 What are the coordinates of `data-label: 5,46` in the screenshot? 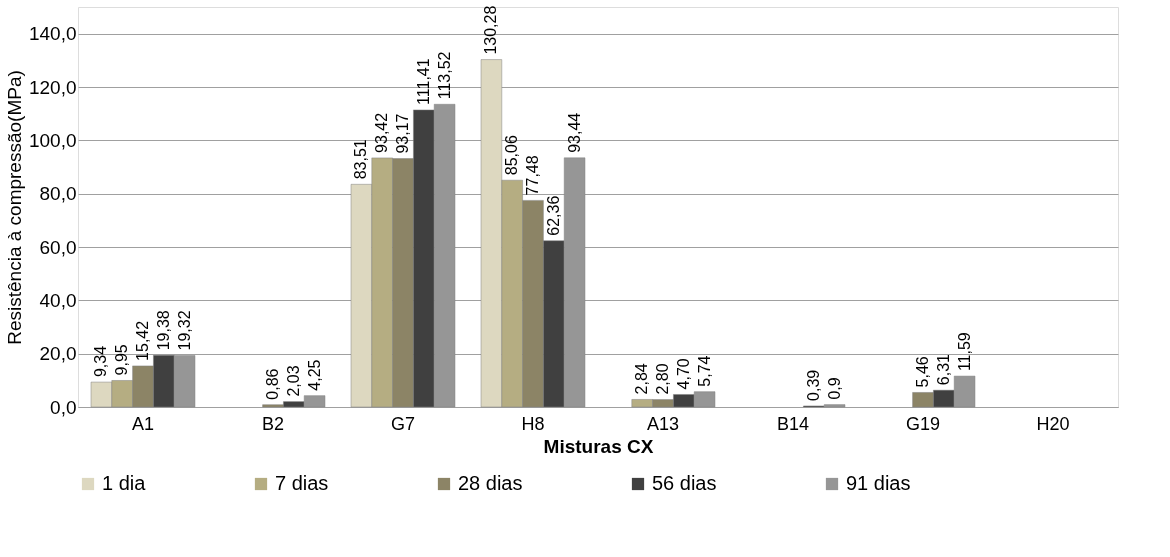 It's located at (922, 372).